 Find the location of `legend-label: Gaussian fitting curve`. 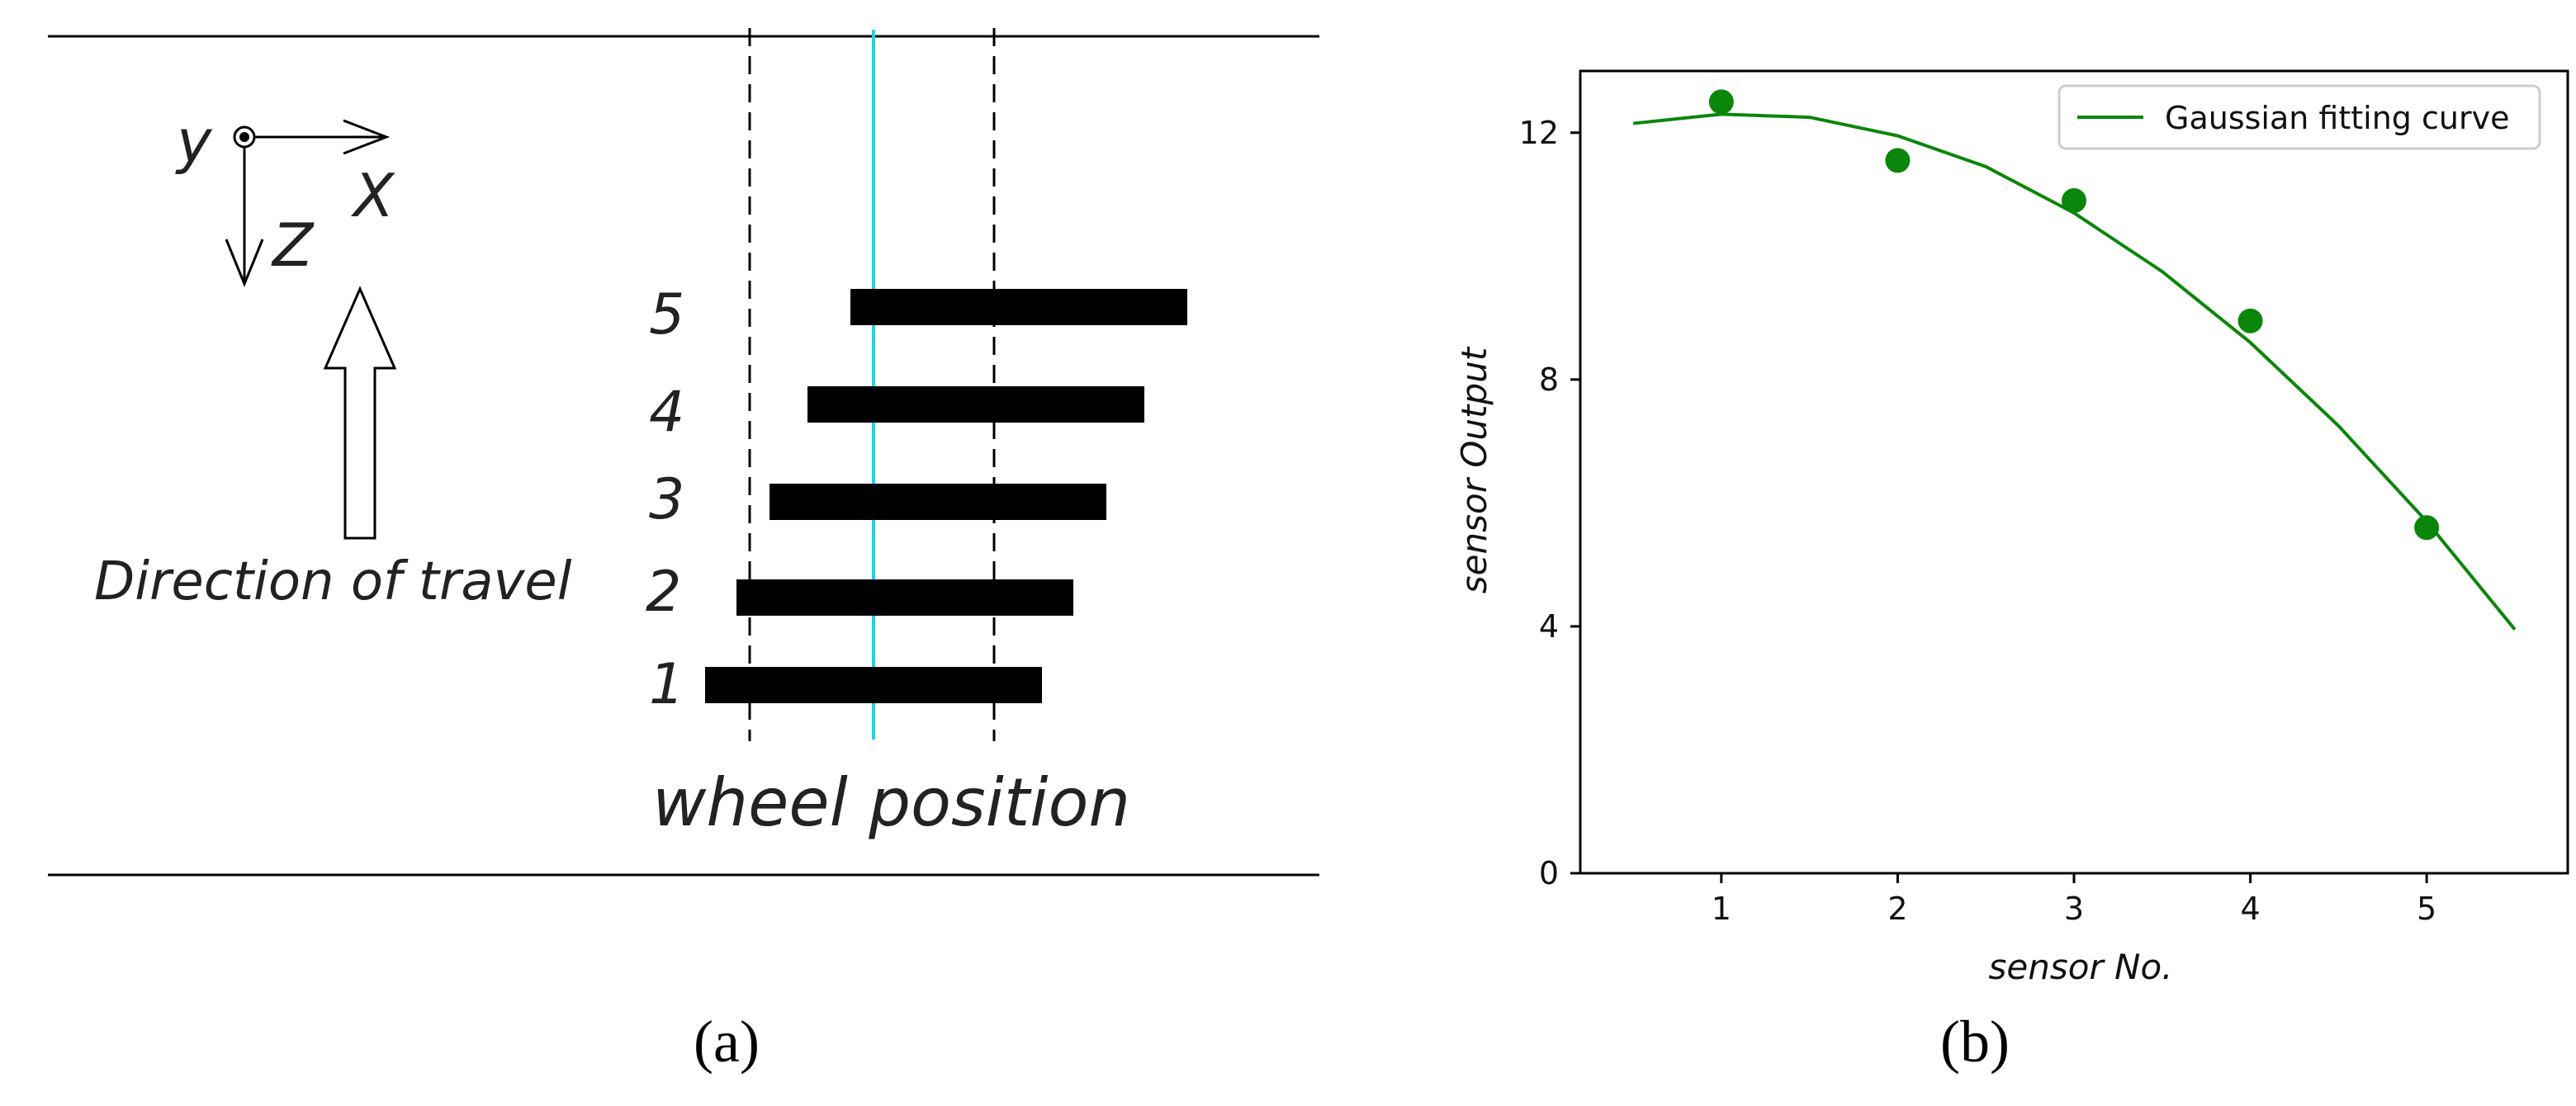

legend-label: Gaussian fitting curve is located at coordinates (2337, 118).